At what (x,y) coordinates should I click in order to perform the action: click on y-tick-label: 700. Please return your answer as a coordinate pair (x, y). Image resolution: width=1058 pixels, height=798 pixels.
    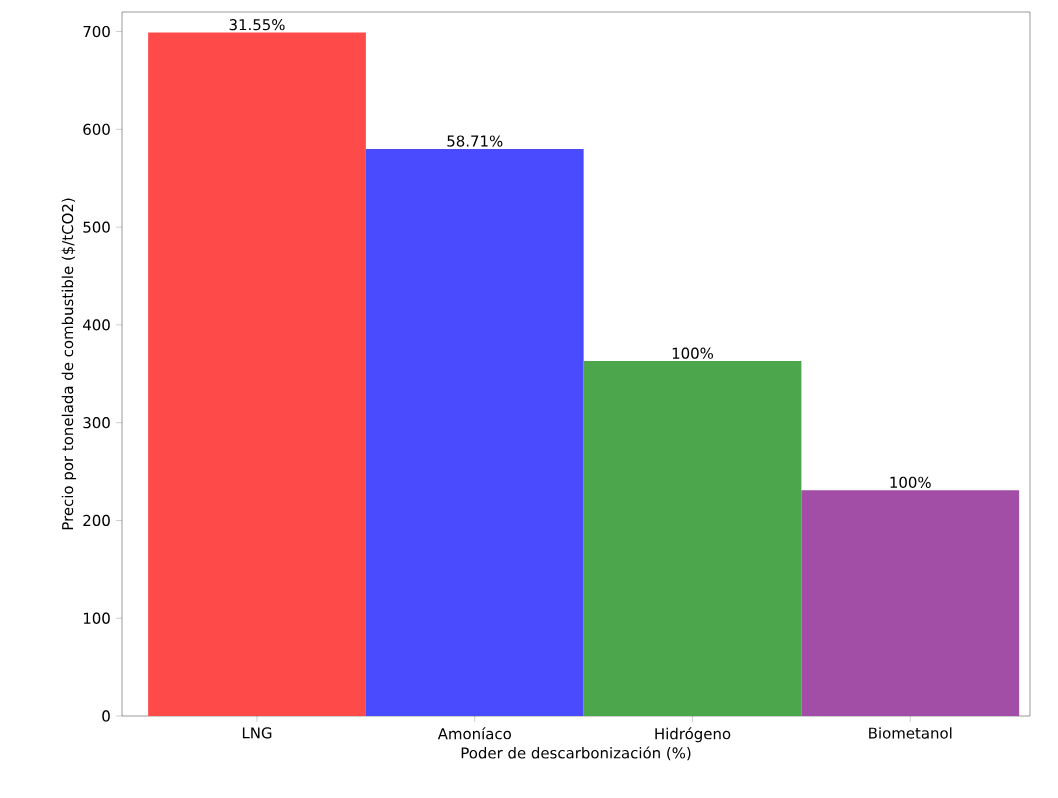
    Looking at the image, I should click on (96, 31).